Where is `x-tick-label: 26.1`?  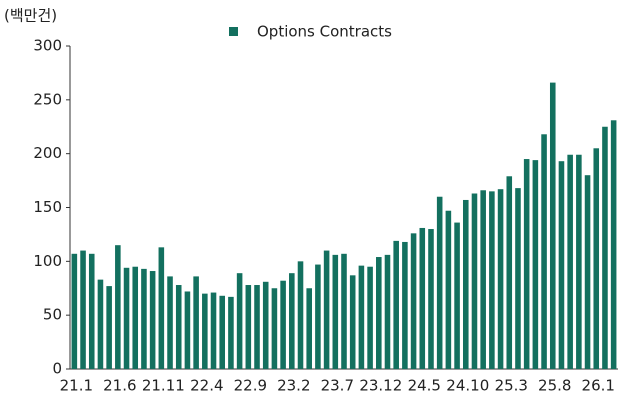 x-tick-label: 26.1 is located at coordinates (598, 386).